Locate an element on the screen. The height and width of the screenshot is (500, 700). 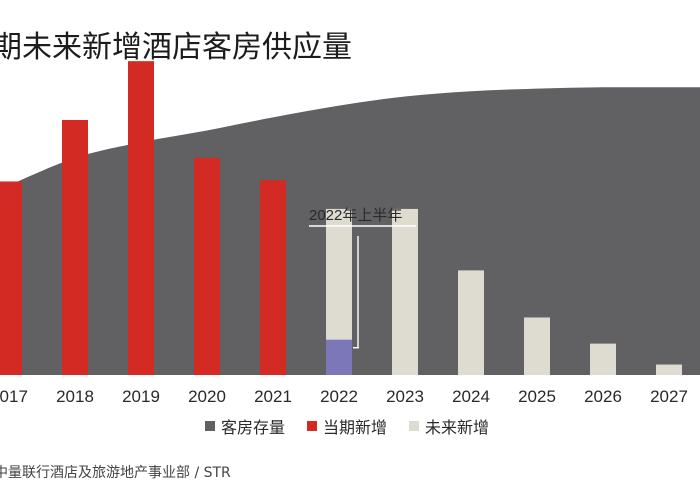
legend-label-current: 当期新增 is located at coordinates (355, 427).